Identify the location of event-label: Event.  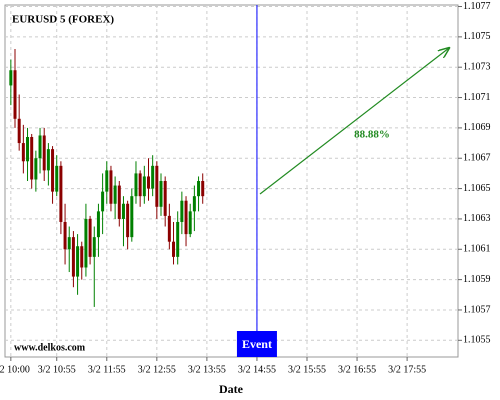
(257, 344).